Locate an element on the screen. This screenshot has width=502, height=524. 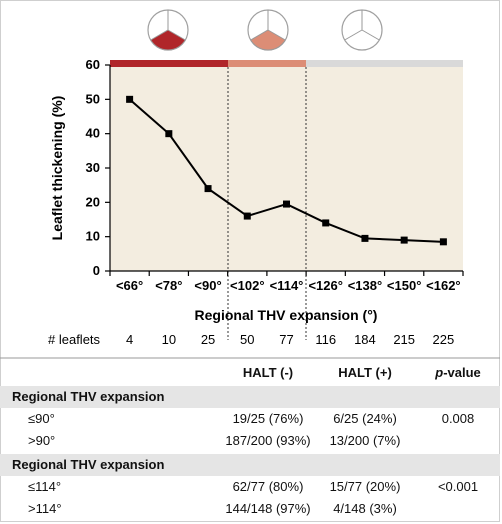
leaflet-count: 25 is located at coordinates (208, 339).